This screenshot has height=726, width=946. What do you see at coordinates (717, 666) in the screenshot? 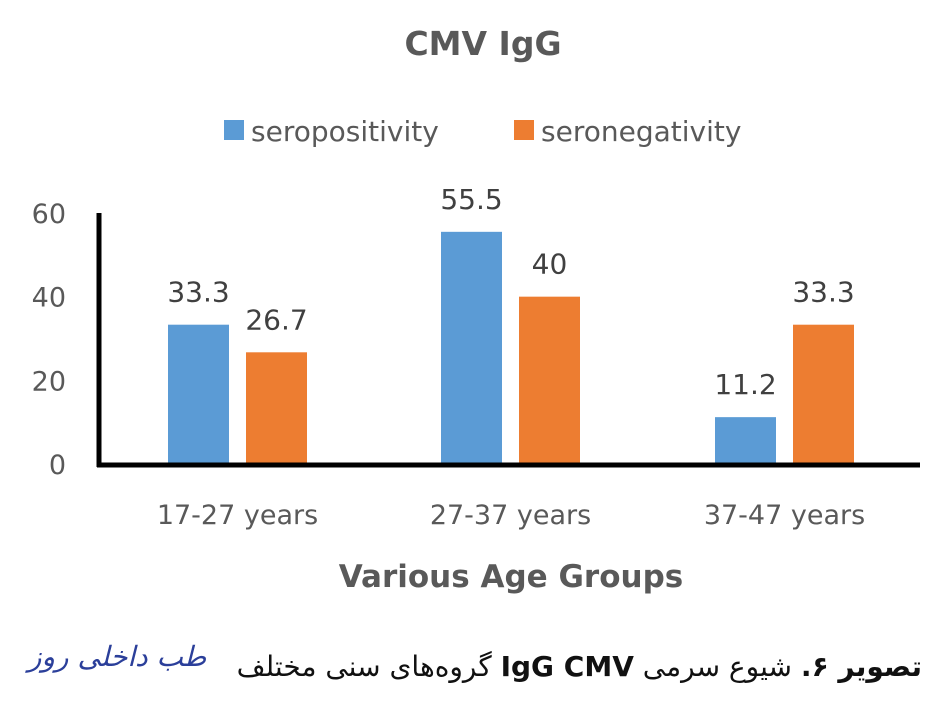
I see `caption-text-before: شیوع سرمی` at bounding box center [717, 666].